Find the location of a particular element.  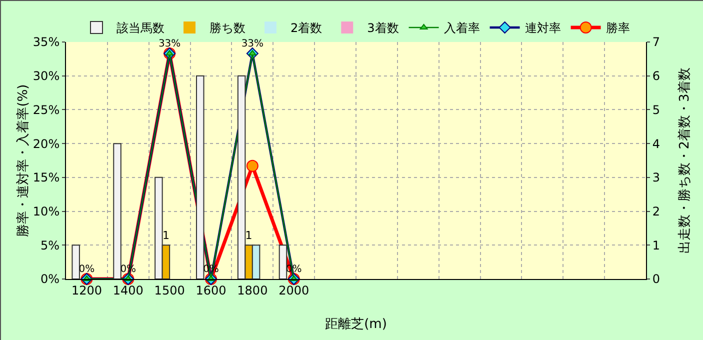

legend-label: 2着数 is located at coordinates (306, 28).